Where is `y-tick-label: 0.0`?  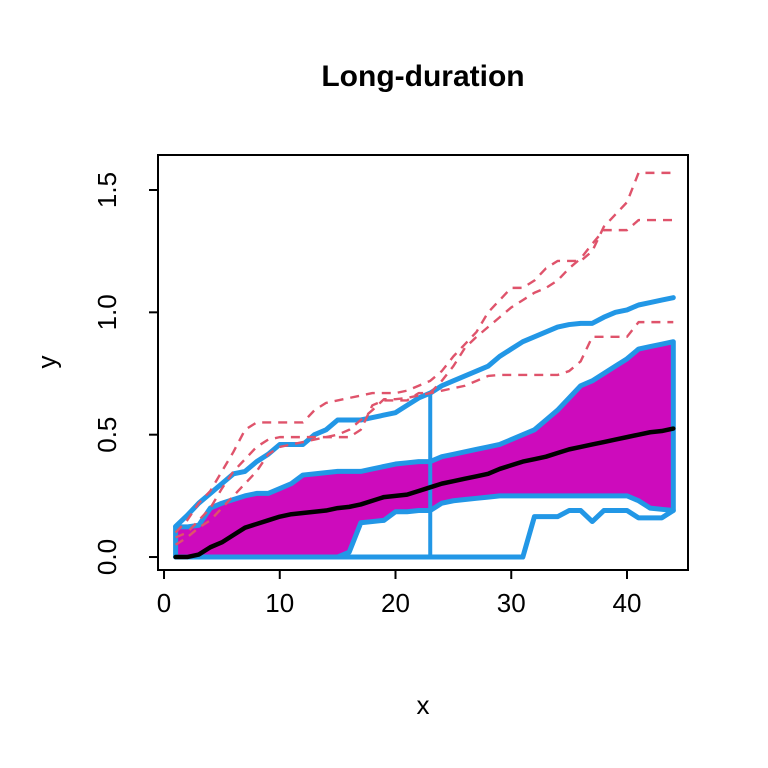
y-tick-label: 0.0 is located at coordinates (107, 557).